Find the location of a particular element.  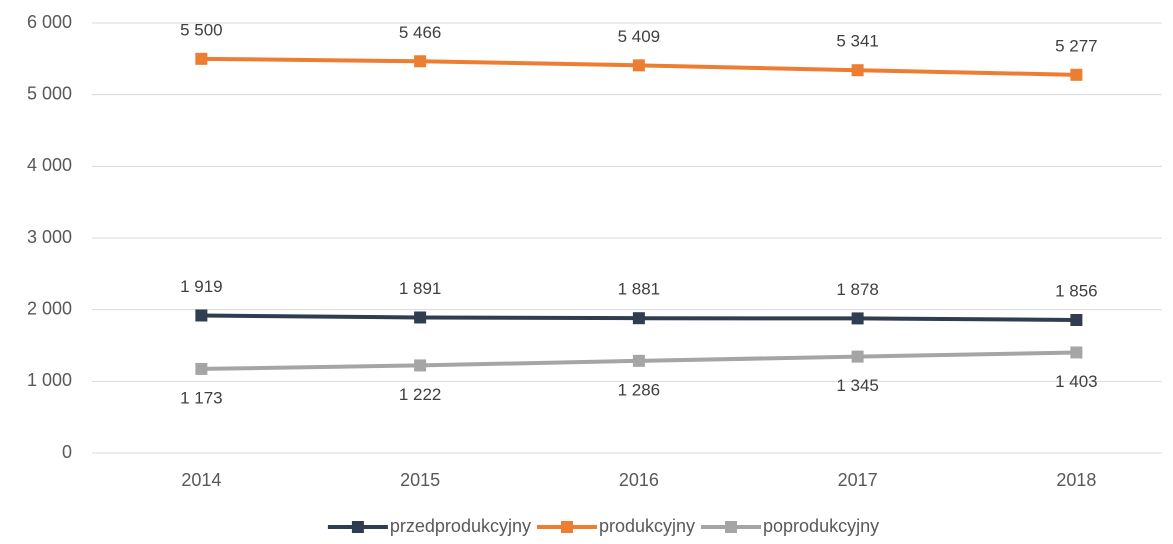

value-label: 1 891 is located at coordinates (420, 288).